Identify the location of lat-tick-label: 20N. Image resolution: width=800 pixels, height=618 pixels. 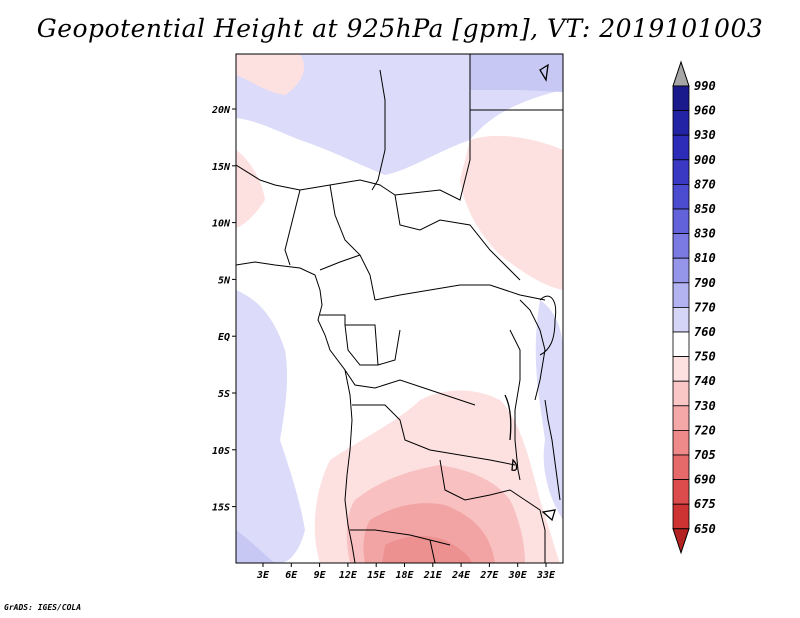
(221, 110).